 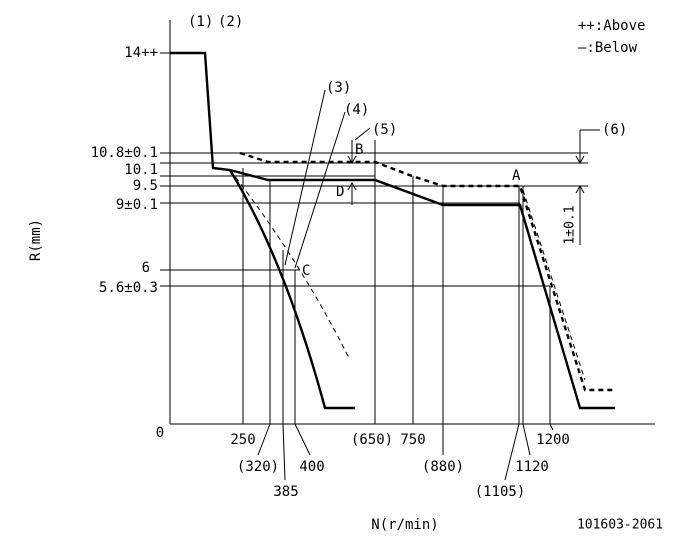 What do you see at coordinates (128, 288) in the screenshot?
I see `y-tick-label: 5.6±0.3` at bounding box center [128, 288].